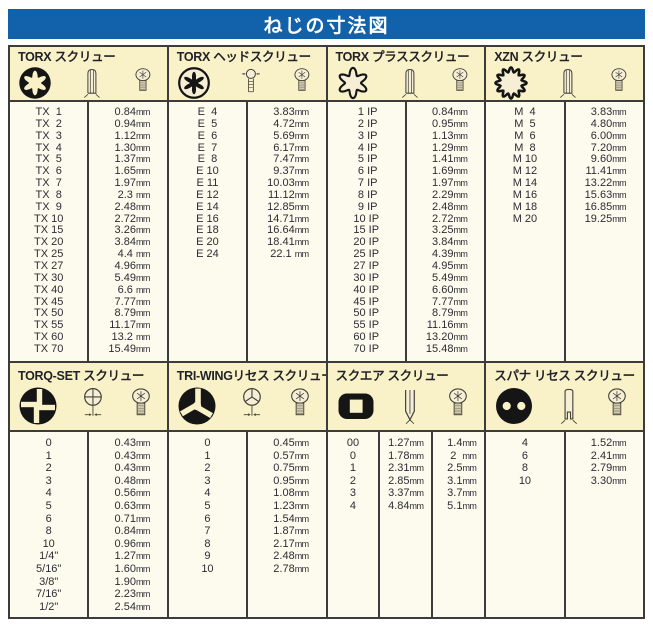 This screenshot has width=653, height=624. Describe the element at coordinates (125, 568) in the screenshot. I see `size-number: 1.60` at that location.